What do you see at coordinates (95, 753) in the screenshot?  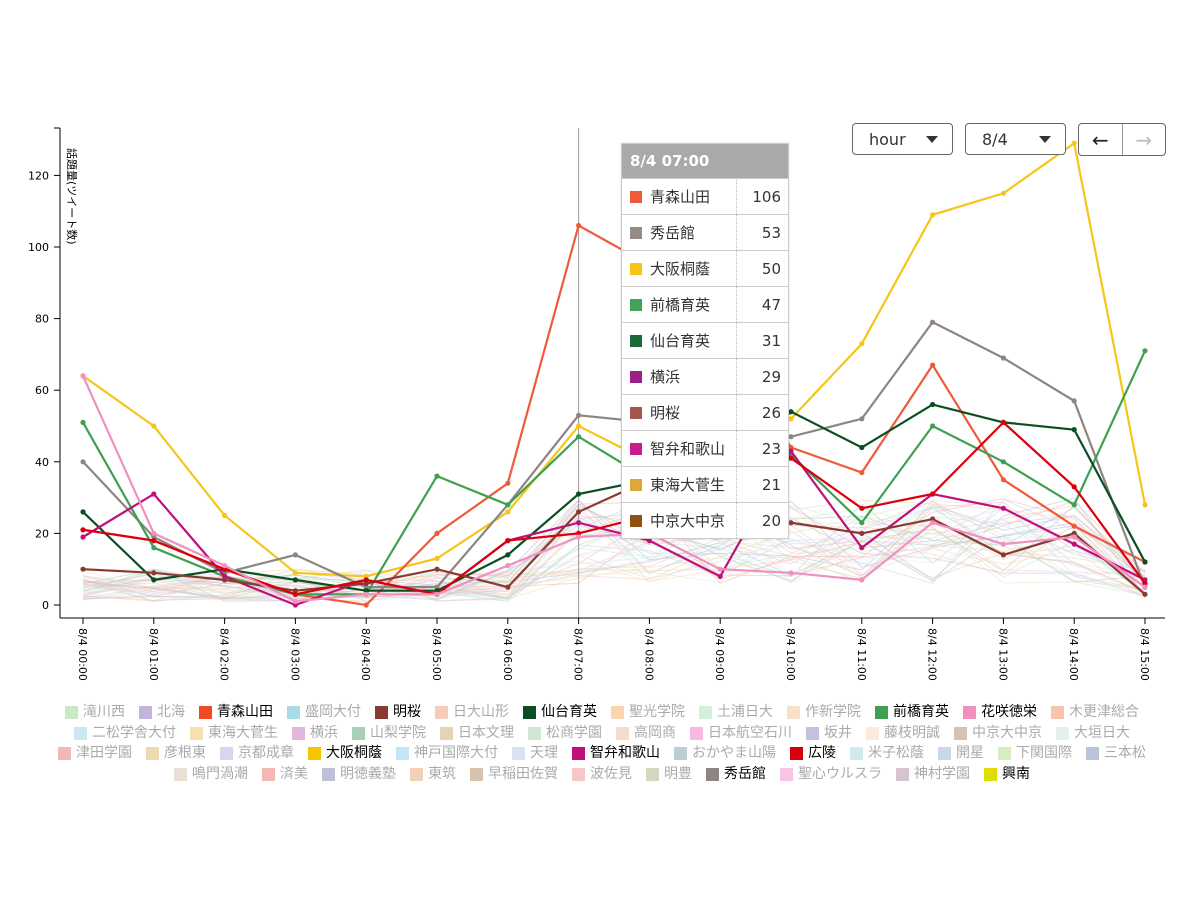 I see `legend-item: 津田学園` at bounding box center [95, 753].